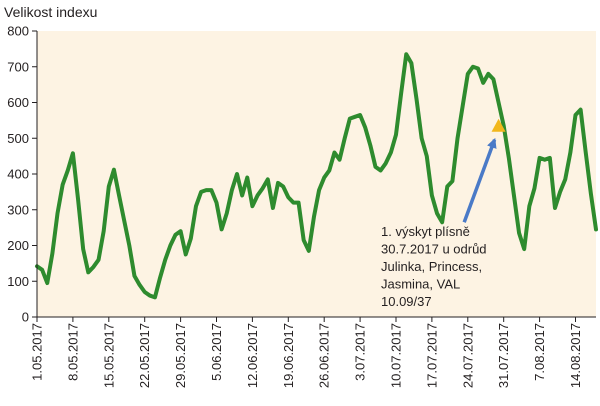 The height and width of the screenshot is (406, 600). Describe the element at coordinates (25, 317) in the screenshot. I see `y-tick-label: 0` at that location.